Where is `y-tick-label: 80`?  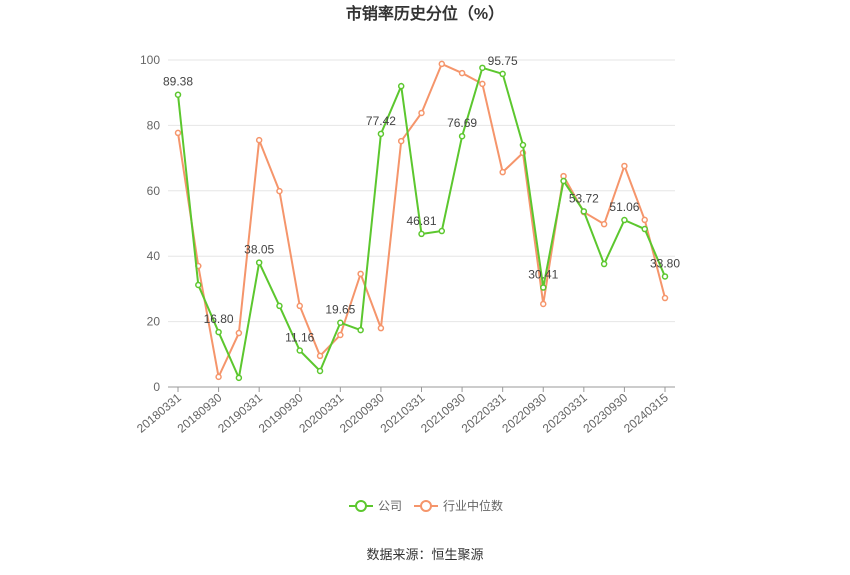
y-tick-label: 80 is located at coordinates (154, 125).